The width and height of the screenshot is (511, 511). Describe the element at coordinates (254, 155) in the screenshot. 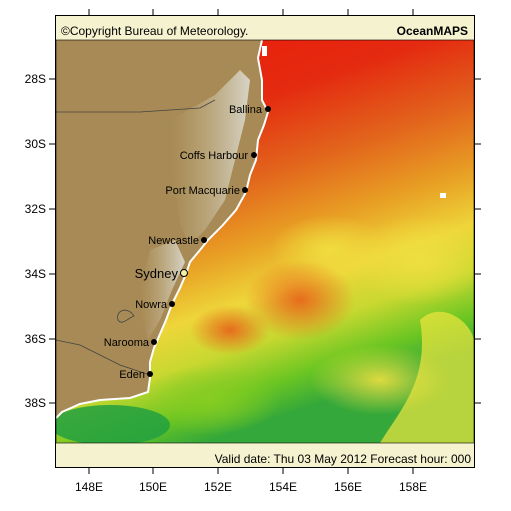

I see `city-marker-coffs-harbour` at that location.